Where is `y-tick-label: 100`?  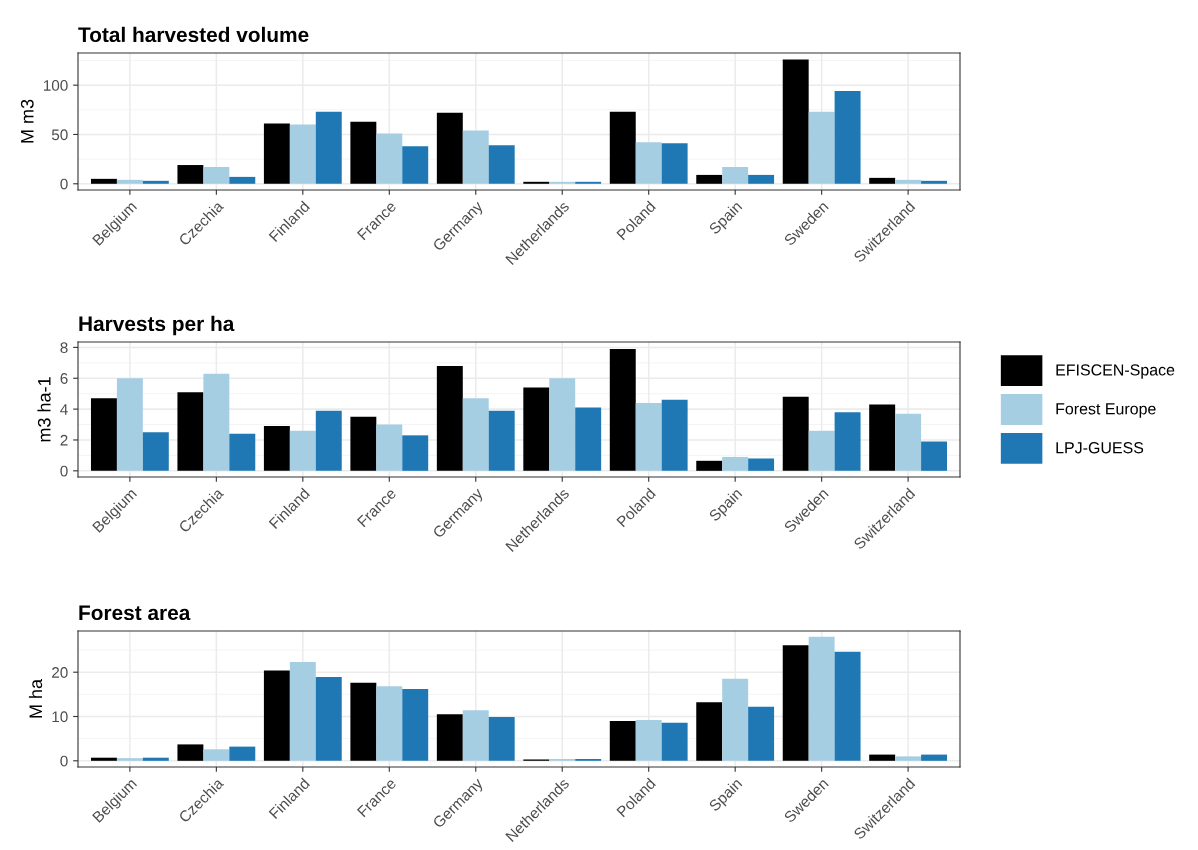
y-tick-label: 100 is located at coordinates (55, 85).